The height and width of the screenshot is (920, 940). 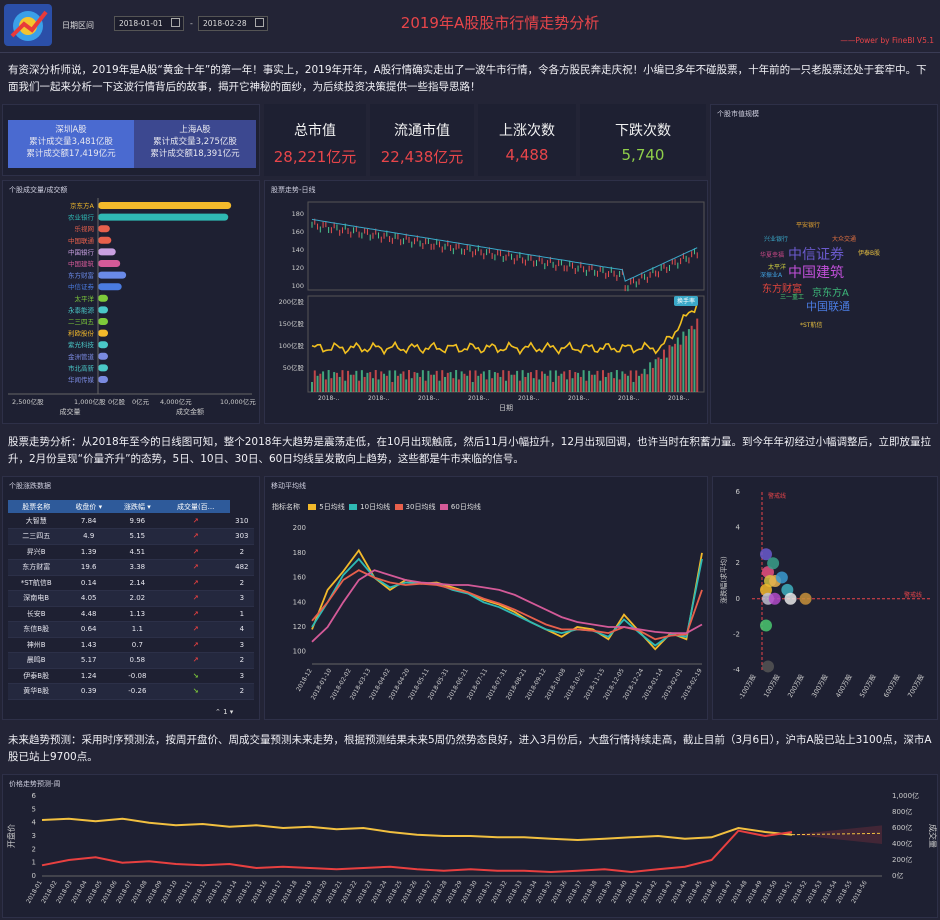 I want to click on table-row: *ST航信B 0.14 2.14 ↗ 2, so click(x=131, y=583).